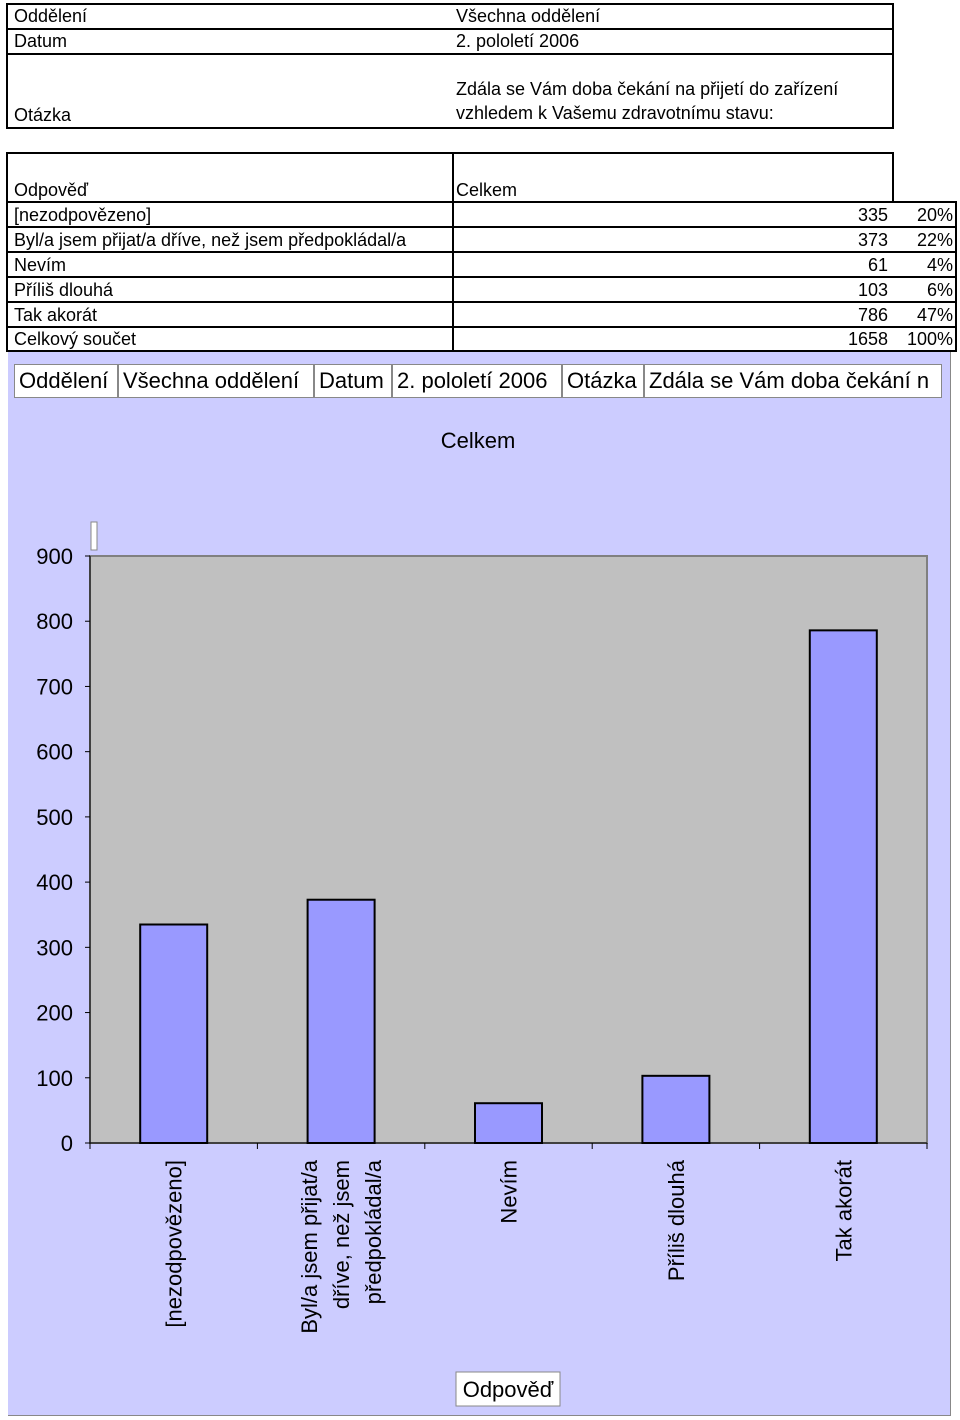 The height and width of the screenshot is (1420, 960). I want to click on row-count: 1658, so click(867, 339).